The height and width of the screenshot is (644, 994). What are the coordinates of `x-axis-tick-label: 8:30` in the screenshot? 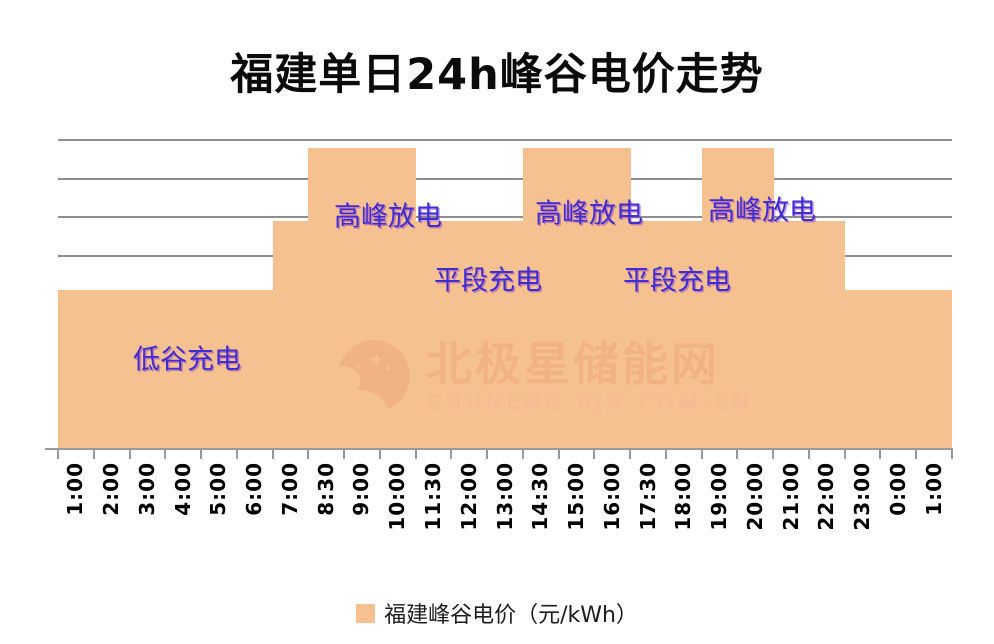 It's located at (325, 489).